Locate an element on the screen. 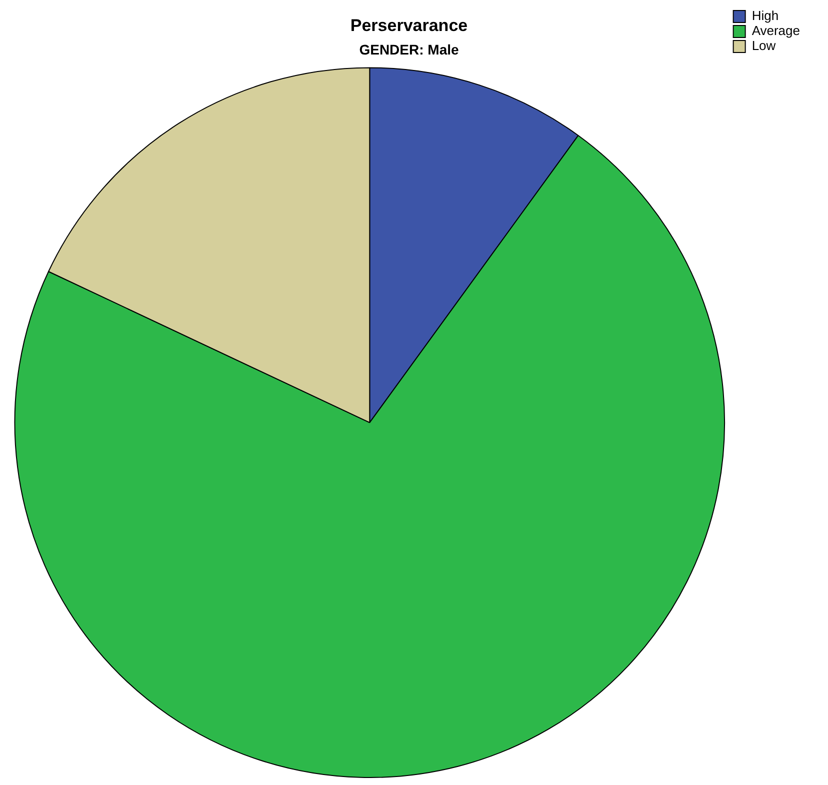 This screenshot has width=828, height=785. legend-label: High is located at coordinates (765, 16).